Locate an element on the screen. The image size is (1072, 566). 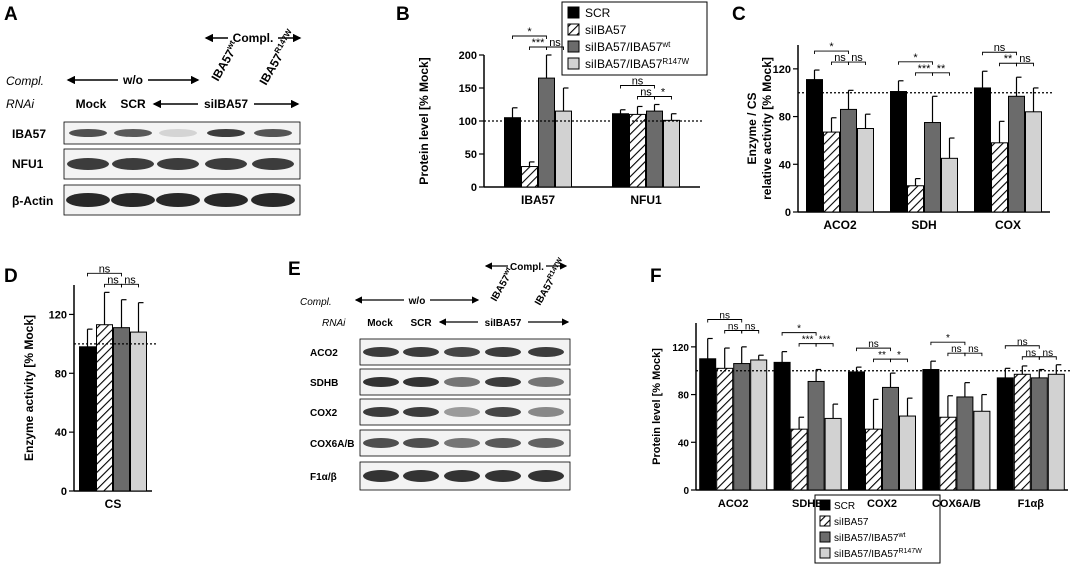
legend-bottom-swatch-si is located at coordinates (825, 521).